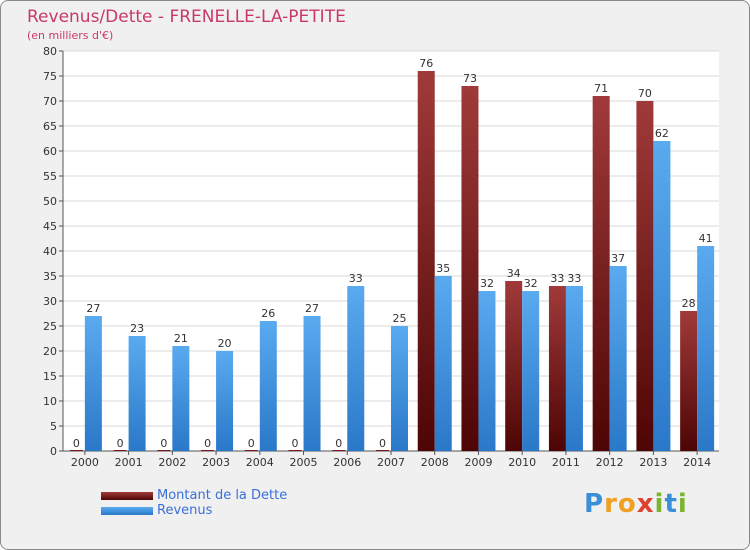  I want to click on x-tick-label: 2008, so click(435, 462).